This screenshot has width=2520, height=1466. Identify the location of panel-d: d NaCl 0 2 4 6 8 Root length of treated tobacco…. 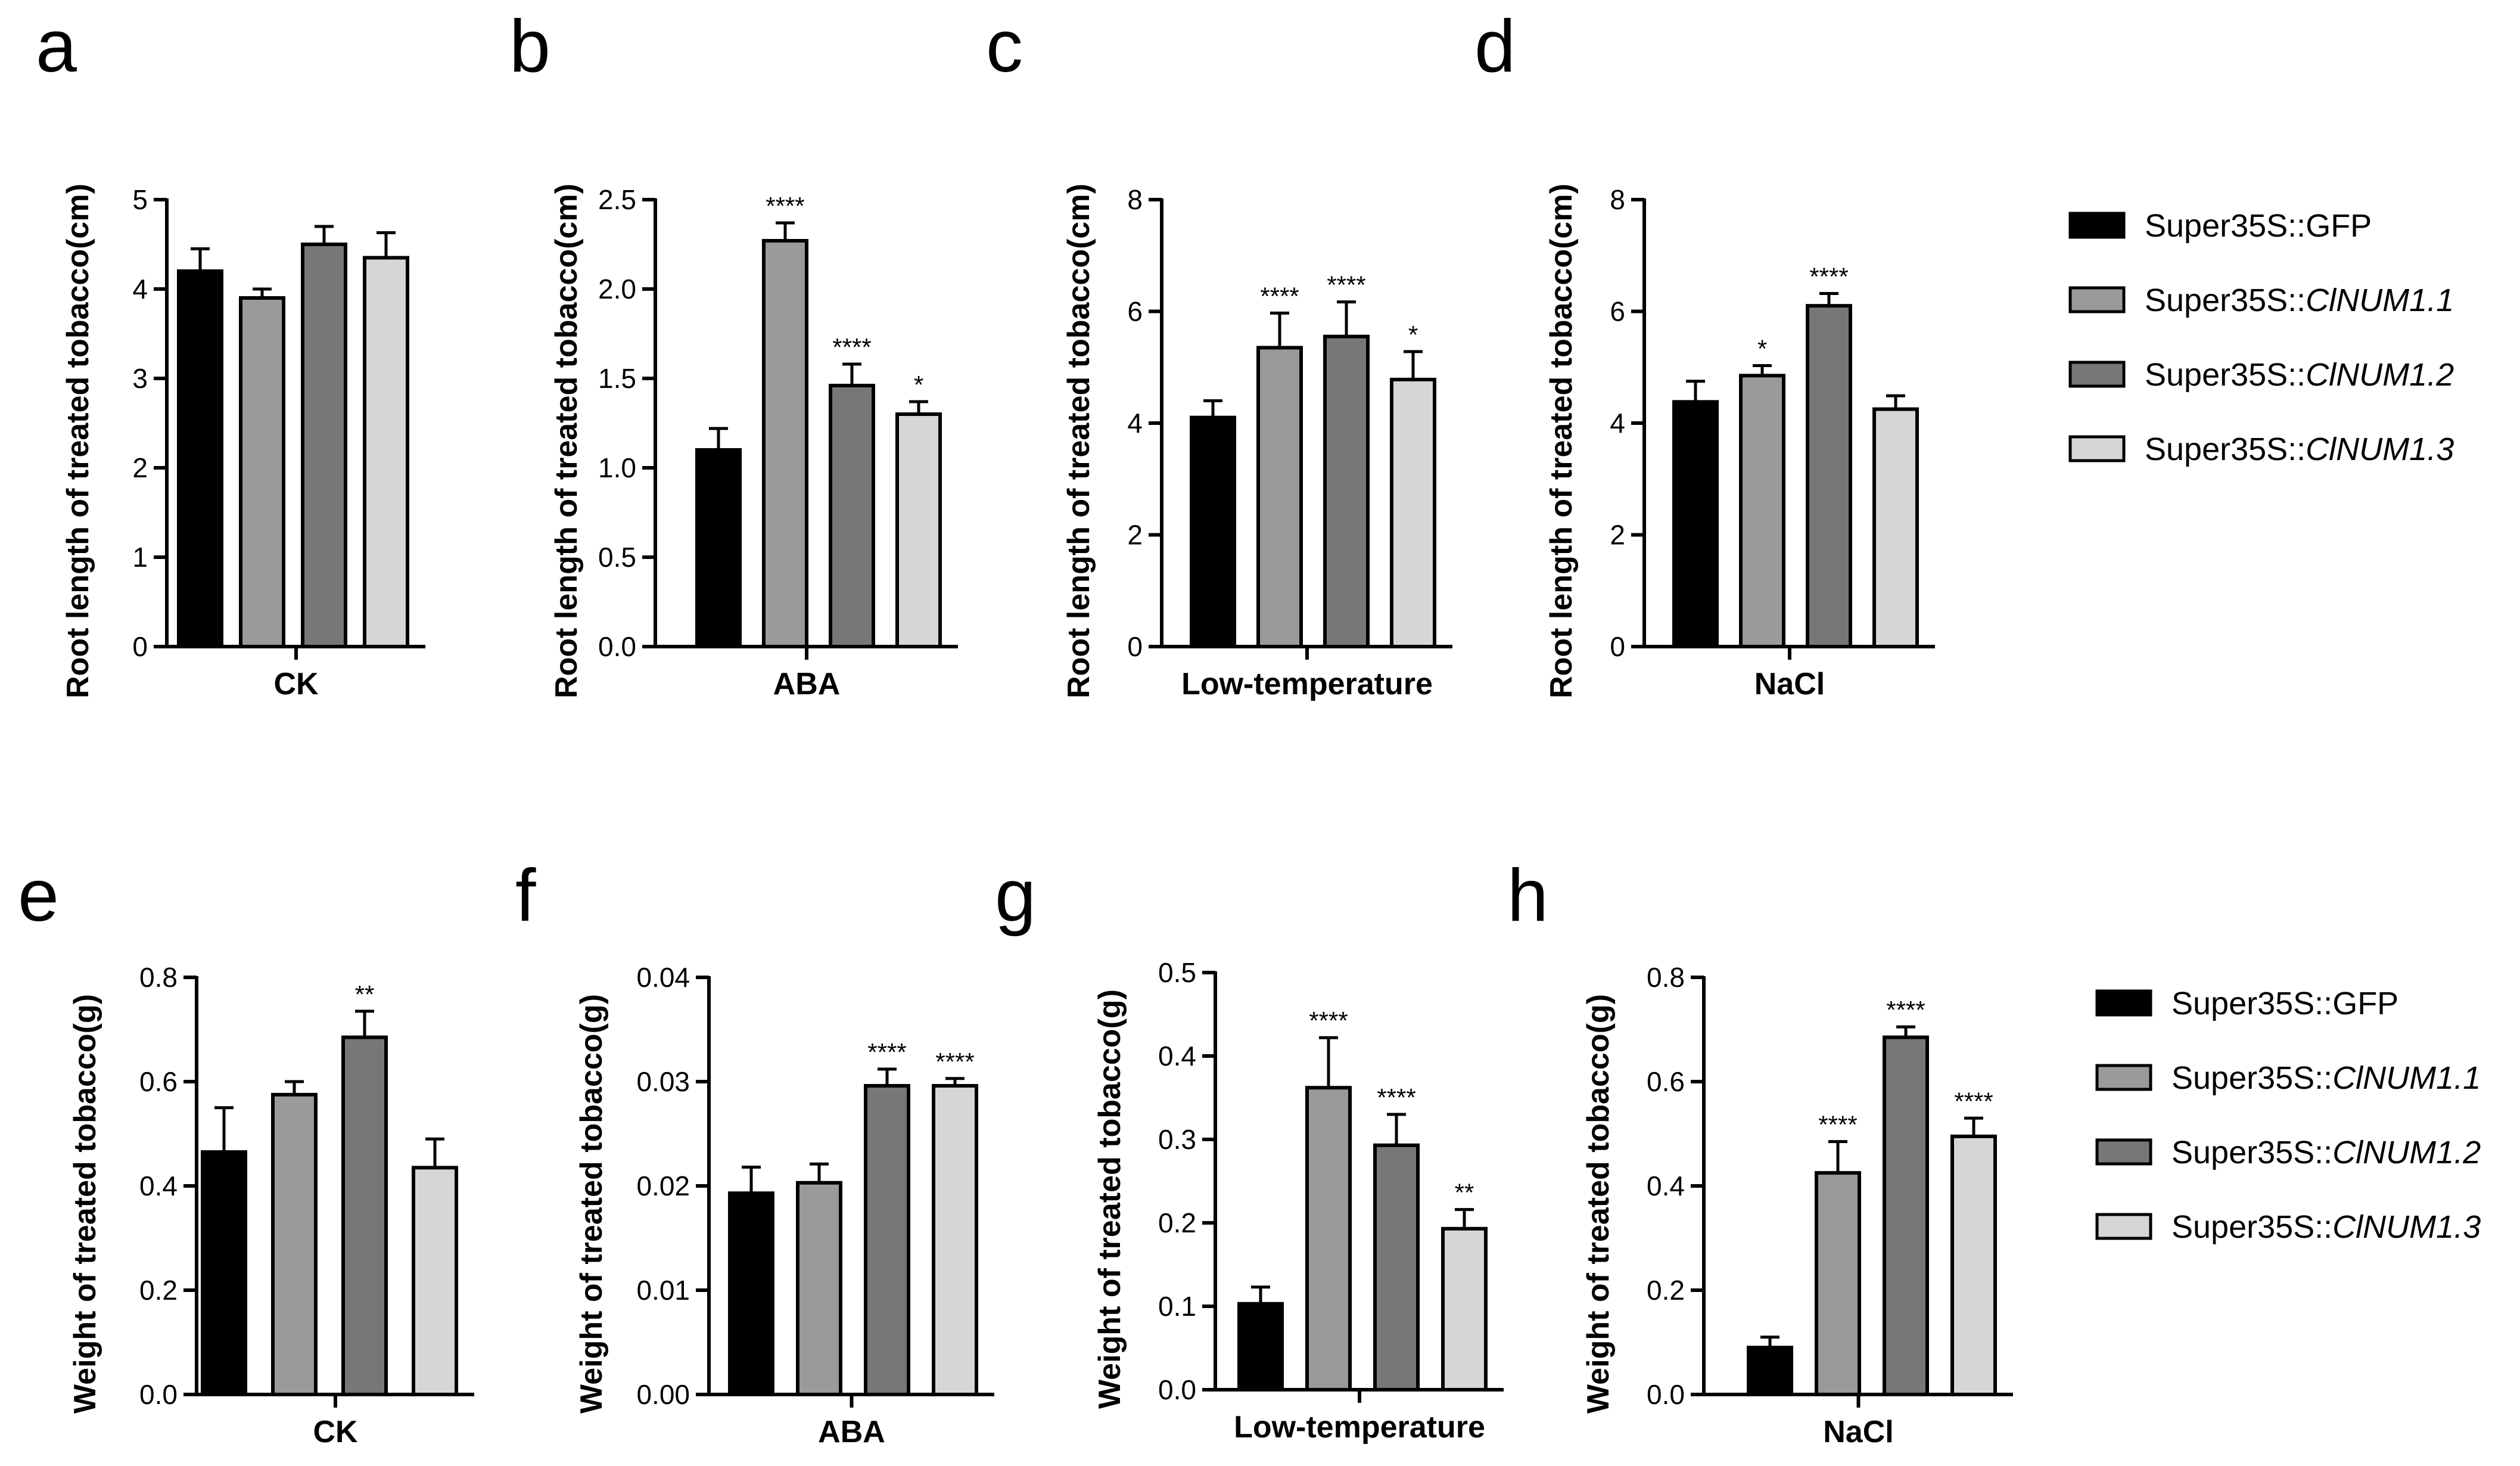
(1704, 353).